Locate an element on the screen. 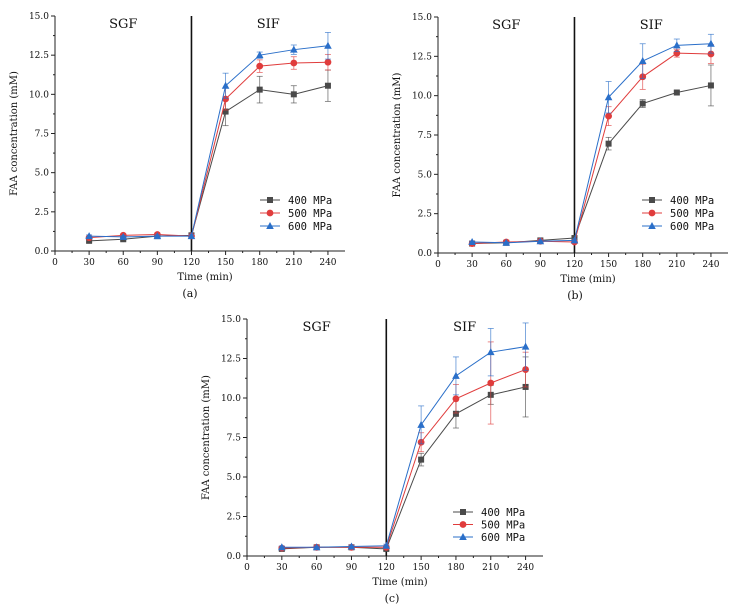  x-tick-label: 240 is located at coordinates (327, 263).